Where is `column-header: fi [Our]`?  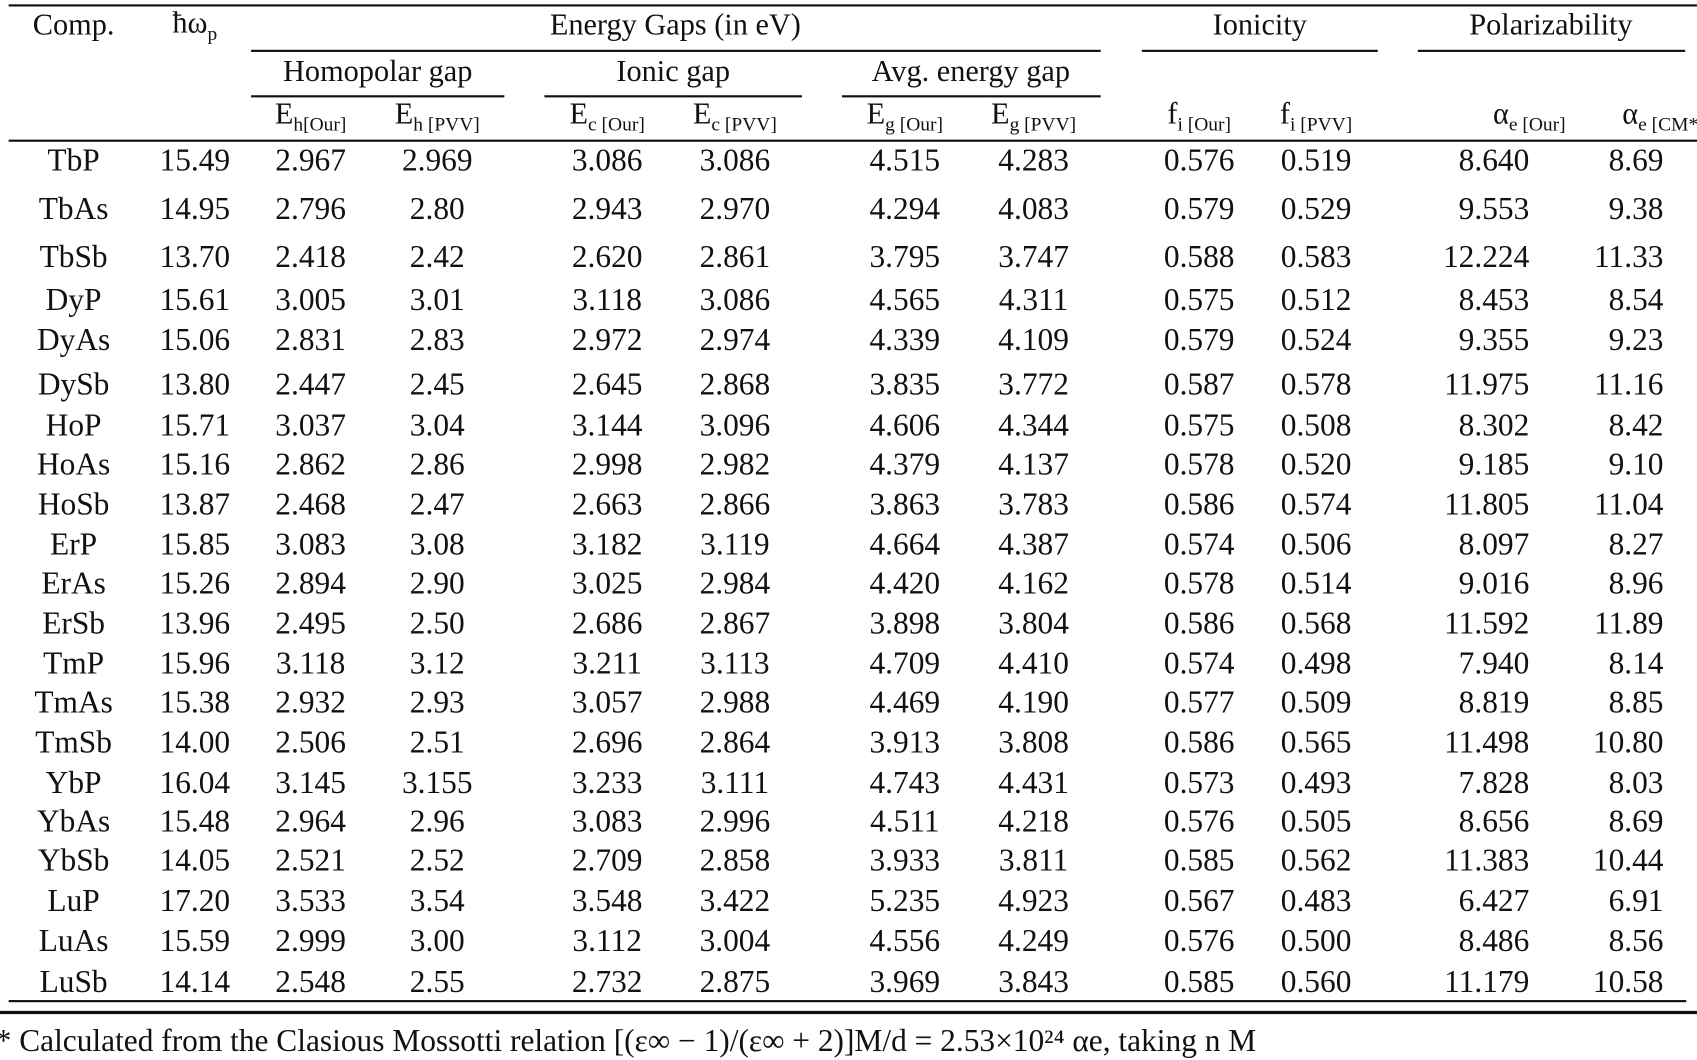
column-header: fi [Our] is located at coordinates (1199, 116).